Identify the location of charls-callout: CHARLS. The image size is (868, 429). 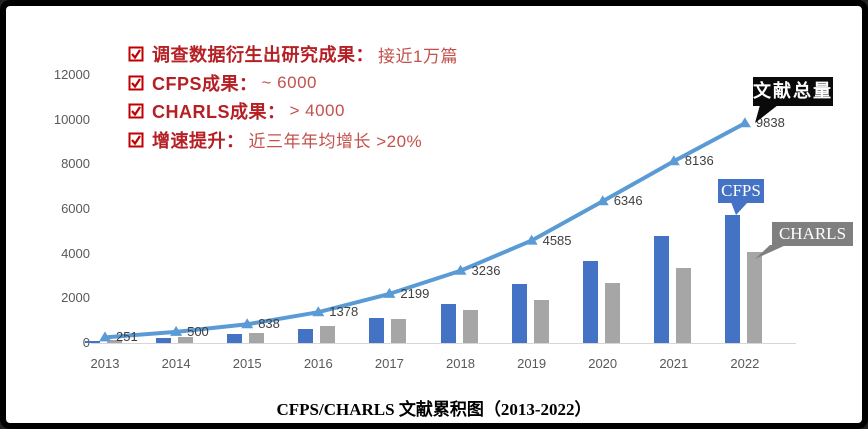
(804, 240).